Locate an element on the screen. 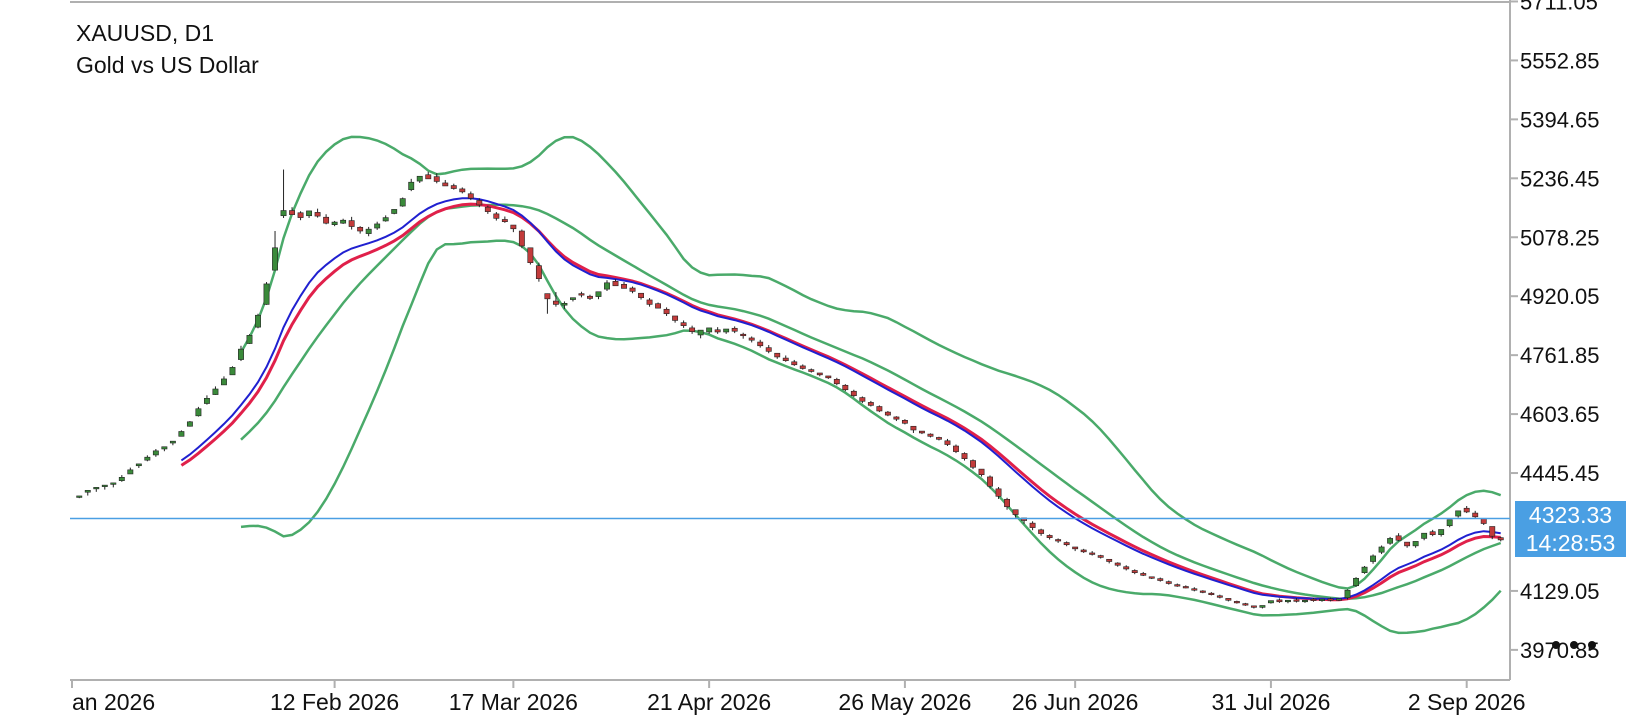  x-tick-label: an 2026 is located at coordinates (113, 702).